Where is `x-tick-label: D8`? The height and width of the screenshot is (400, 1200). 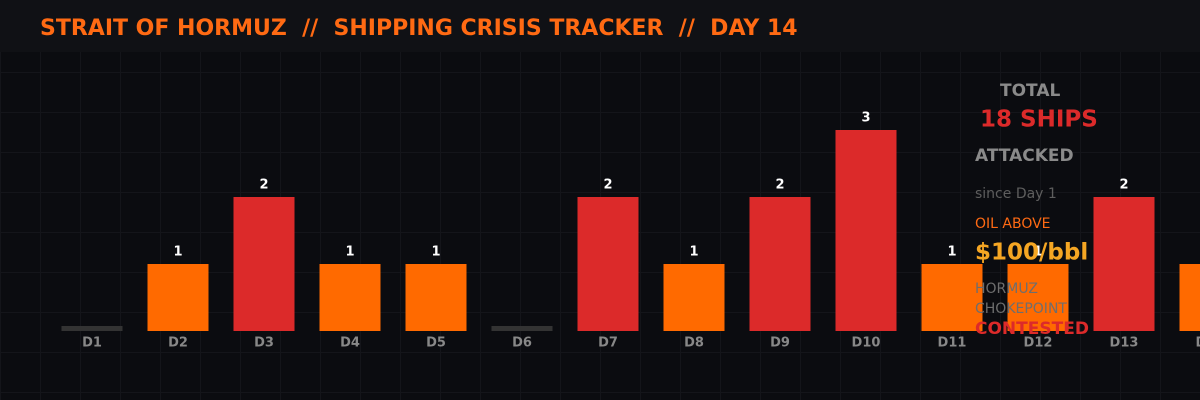
x-tick-label: D8 is located at coordinates (694, 343).